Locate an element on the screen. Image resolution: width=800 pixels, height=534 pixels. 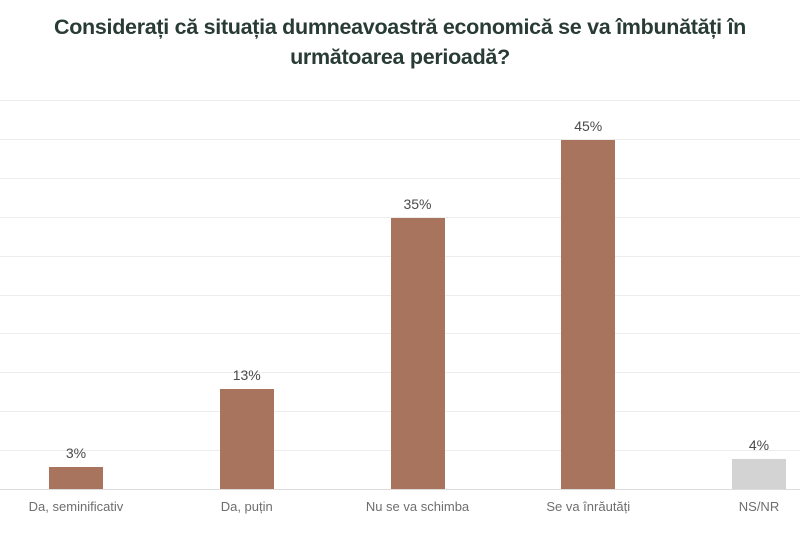
bar-da-putin is located at coordinates (246, 439).